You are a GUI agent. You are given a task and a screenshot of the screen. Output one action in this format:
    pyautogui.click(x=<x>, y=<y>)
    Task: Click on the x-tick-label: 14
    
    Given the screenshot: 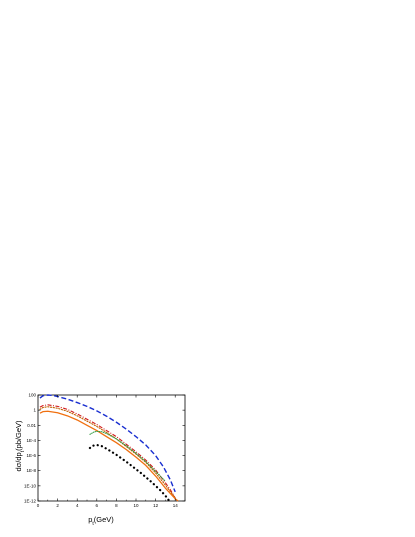 What is the action you would take?
    pyautogui.click(x=176, y=505)
    